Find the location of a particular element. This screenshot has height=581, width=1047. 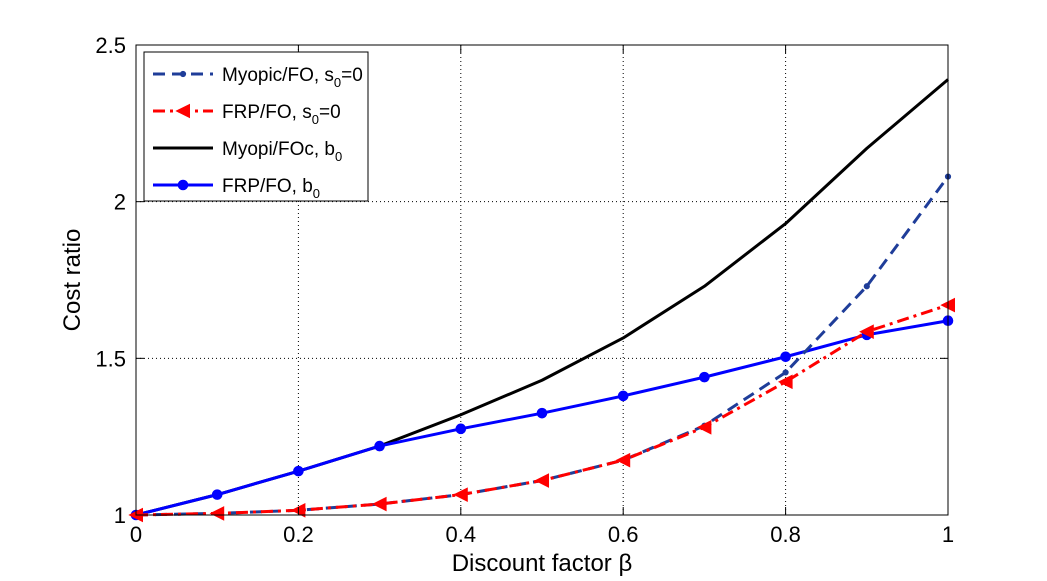

legend-label: FRP/FO, s0=0 is located at coordinates (281, 114).